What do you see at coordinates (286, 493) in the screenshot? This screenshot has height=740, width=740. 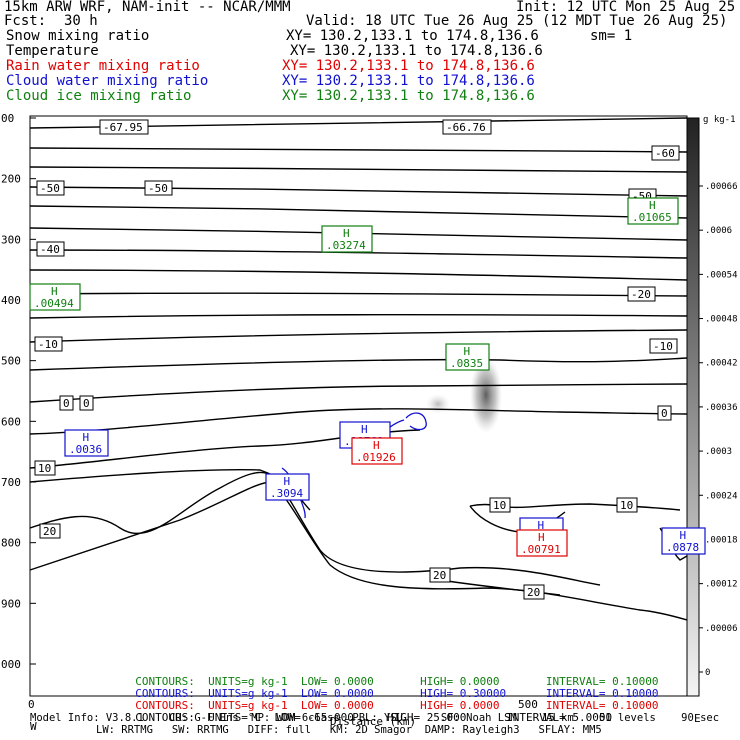 I see `maximum-value: .3094` at bounding box center [286, 493].